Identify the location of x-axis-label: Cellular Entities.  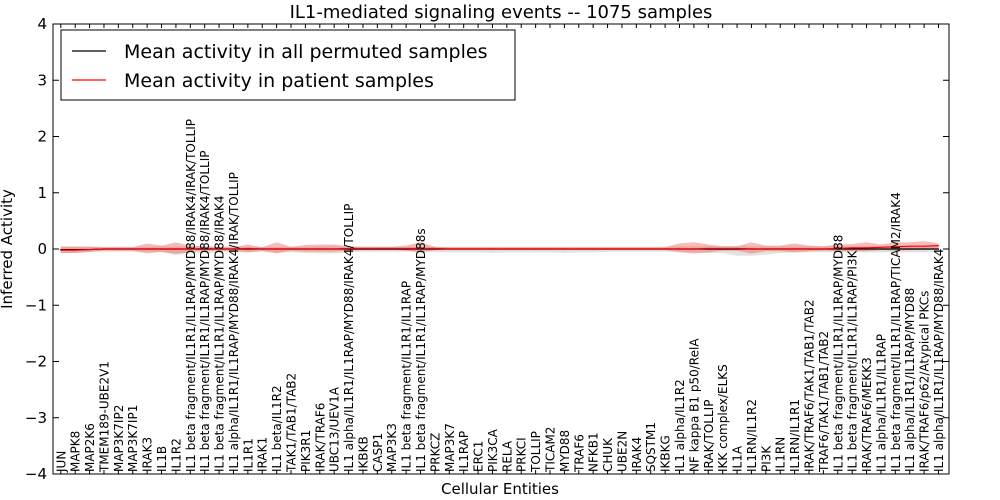
(500, 489).